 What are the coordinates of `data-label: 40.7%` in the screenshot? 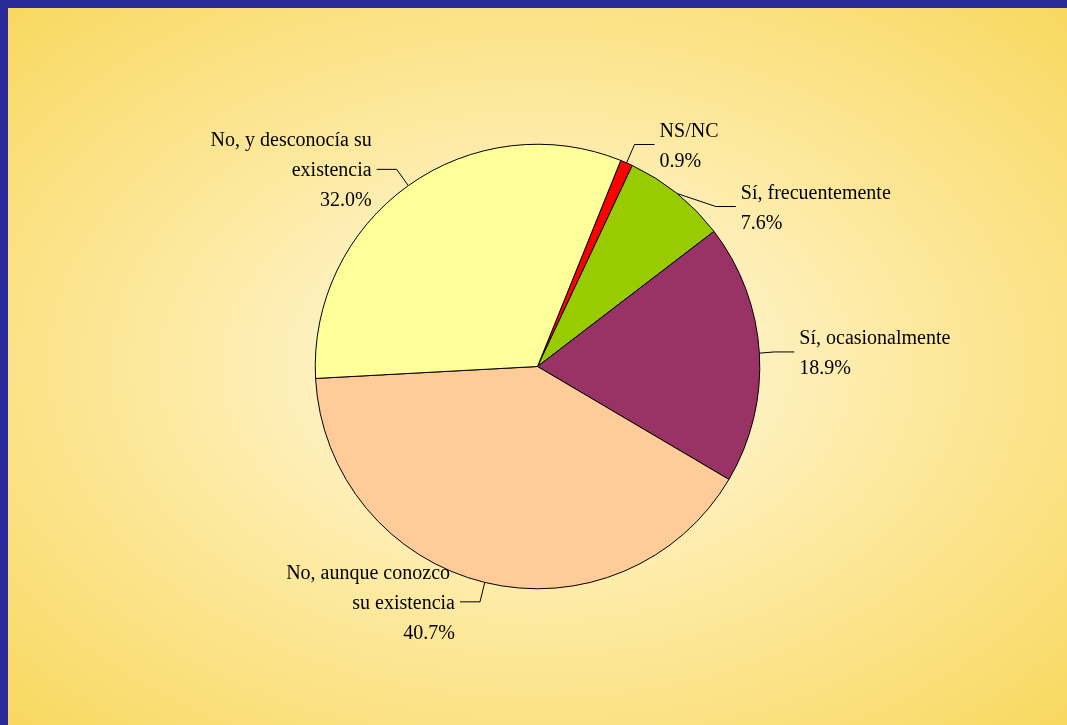 It's located at (429, 631).